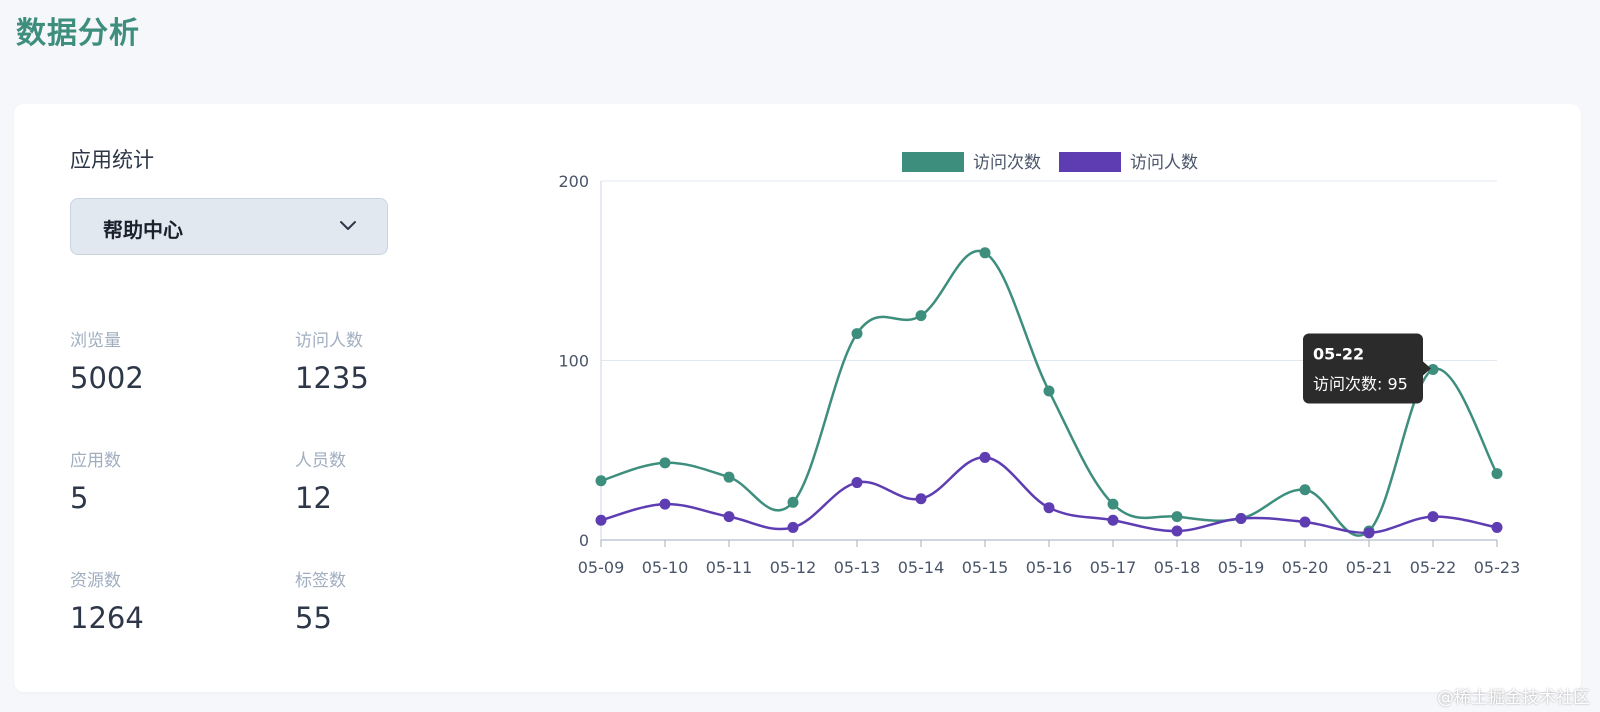 Image resolution: width=1600 pixels, height=712 pixels. I want to click on stat-value: 12, so click(313, 498).